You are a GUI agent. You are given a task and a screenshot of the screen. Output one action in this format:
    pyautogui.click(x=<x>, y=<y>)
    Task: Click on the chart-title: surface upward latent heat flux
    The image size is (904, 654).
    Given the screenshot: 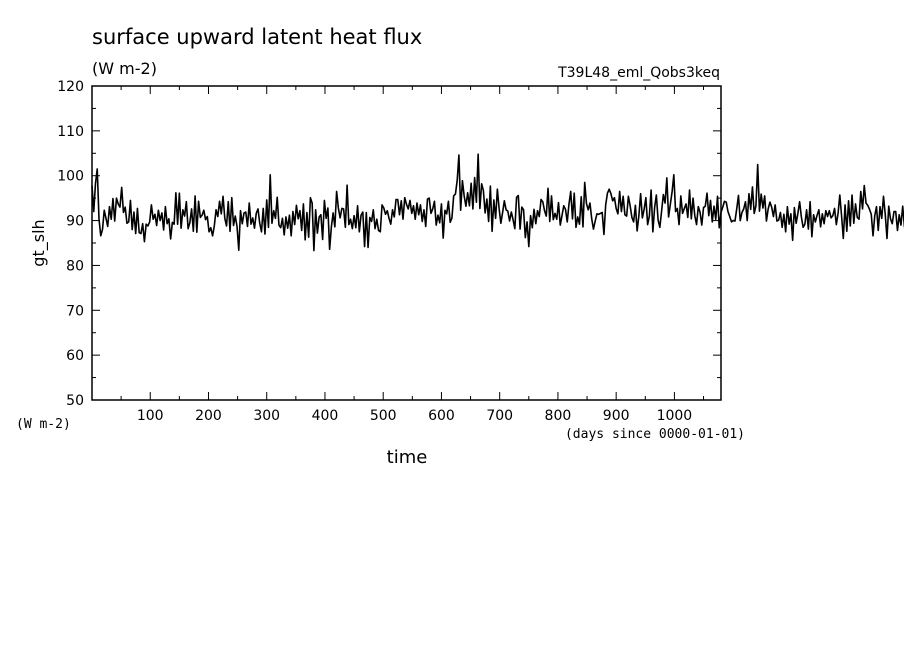 What is the action you would take?
    pyautogui.click(x=257, y=37)
    